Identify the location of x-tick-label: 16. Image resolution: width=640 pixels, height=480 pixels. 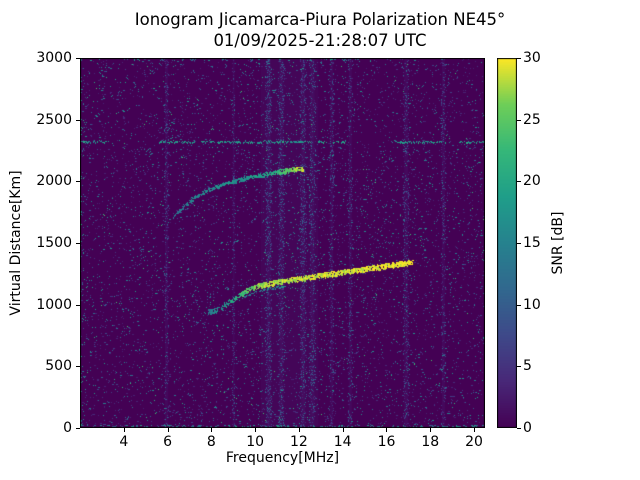
(386, 442).